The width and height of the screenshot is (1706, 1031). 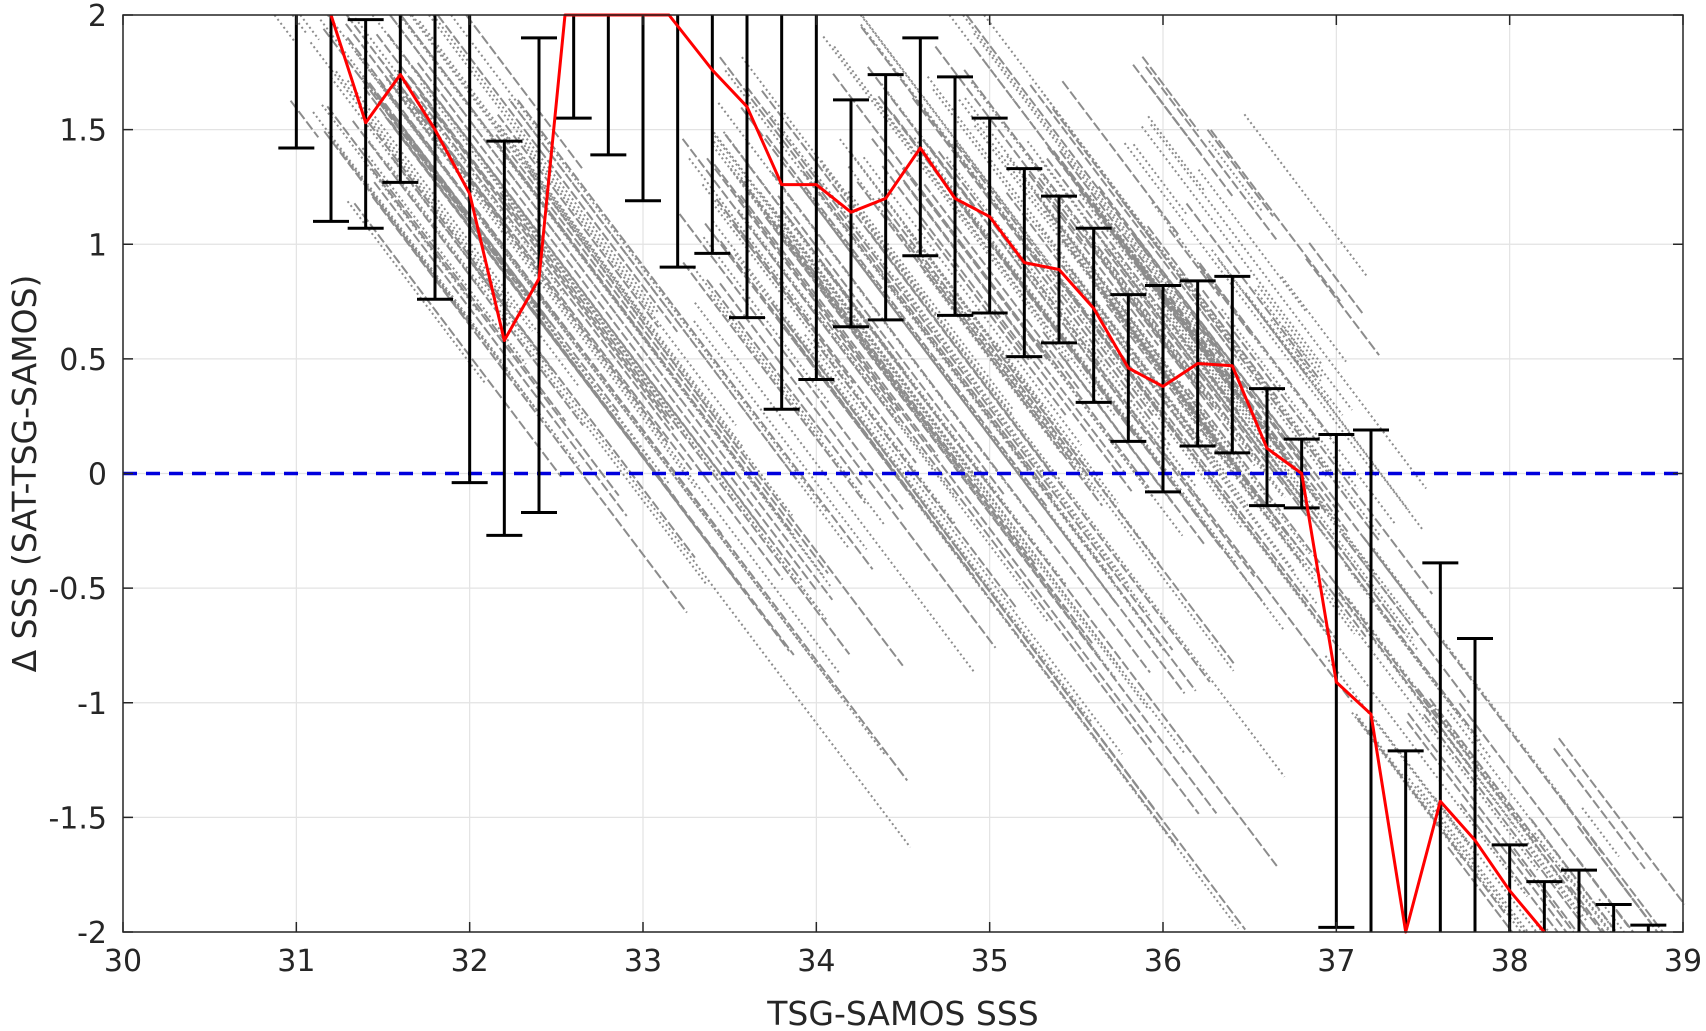 What do you see at coordinates (1336, 961) in the screenshot?
I see `x-tick-label: 37` at bounding box center [1336, 961].